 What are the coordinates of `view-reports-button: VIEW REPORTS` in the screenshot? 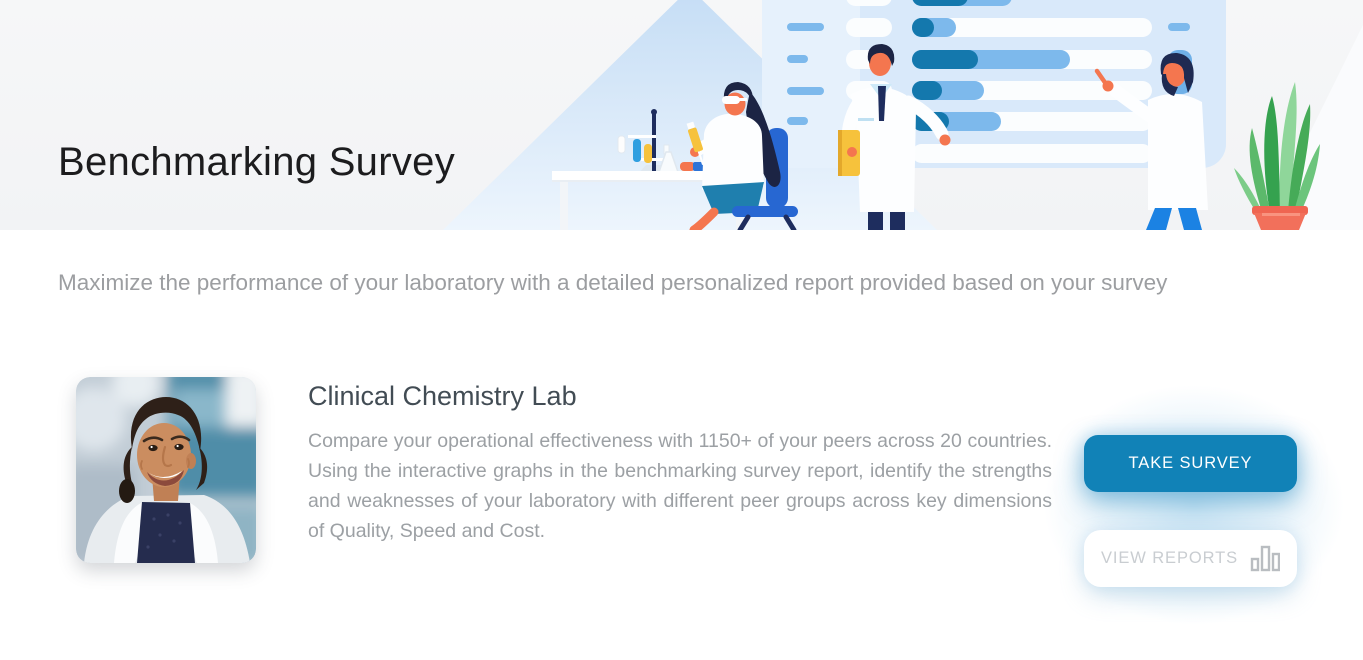 It's located at (1190, 558).